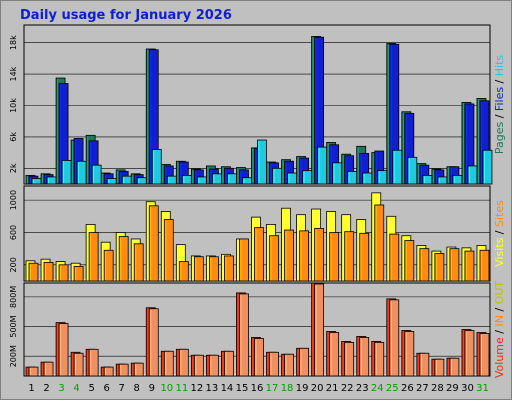 The height and width of the screenshot is (404, 512). Describe the element at coordinates (392, 388) in the screenshot. I see `x-tick-label: 25` at that location.